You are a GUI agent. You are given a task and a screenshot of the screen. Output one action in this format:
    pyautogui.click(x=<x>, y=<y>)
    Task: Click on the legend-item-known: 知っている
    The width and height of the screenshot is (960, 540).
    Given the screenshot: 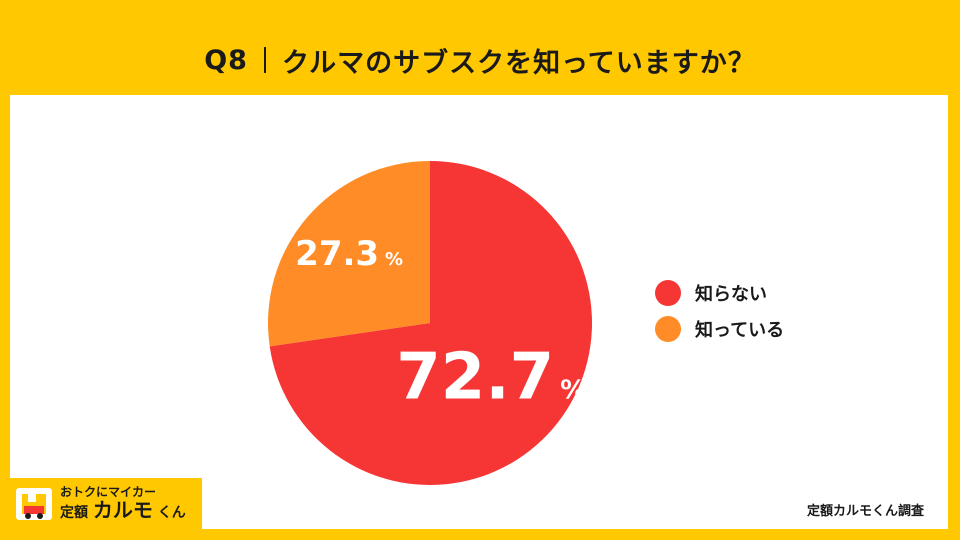 What is the action you would take?
    pyautogui.click(x=719, y=329)
    